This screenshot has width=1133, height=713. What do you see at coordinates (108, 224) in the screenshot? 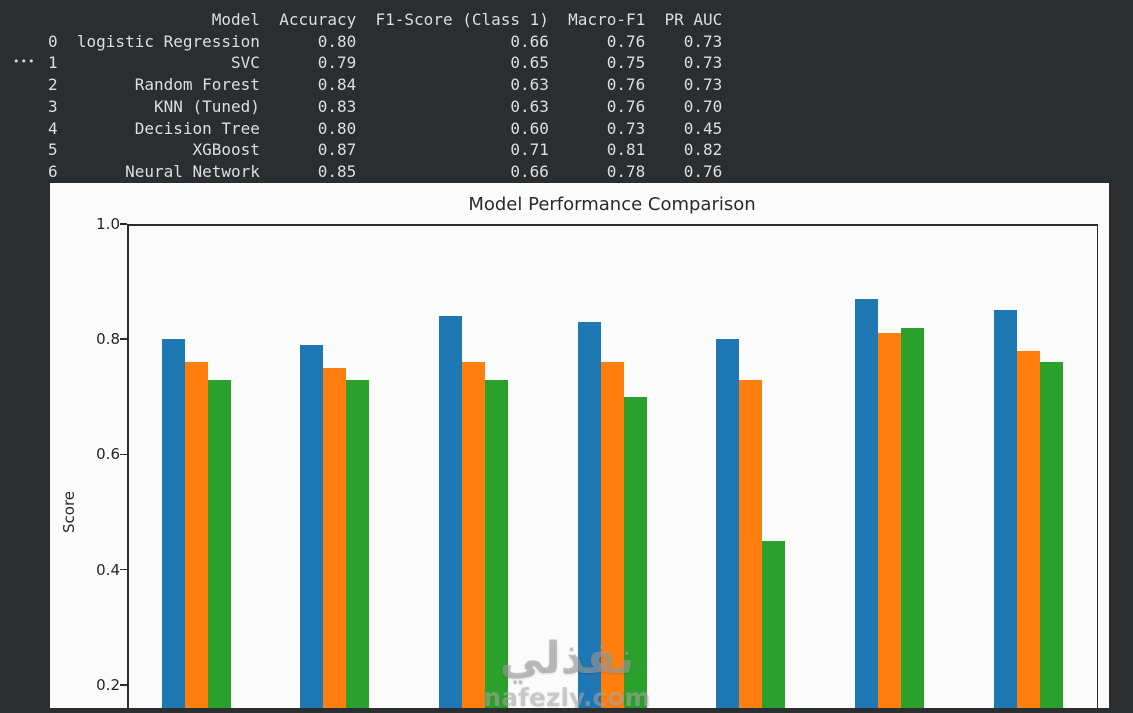
I see `y-tick-label: 1.0` at bounding box center [108, 224].